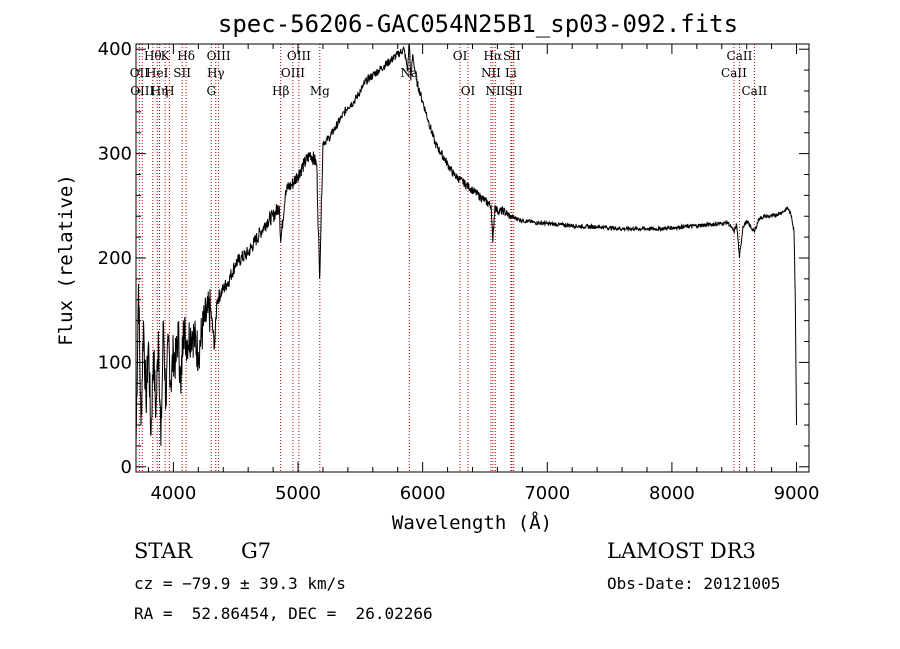 This screenshot has width=900, height=649. What do you see at coordinates (681, 551) in the screenshot?
I see `survey-name: LAMOST DR3` at bounding box center [681, 551].